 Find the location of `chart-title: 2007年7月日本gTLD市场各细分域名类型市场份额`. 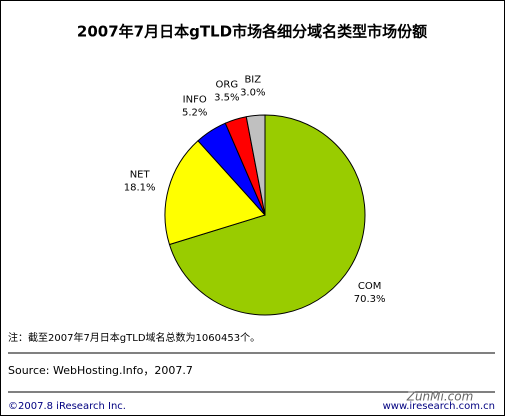

chart-title: 2007年7月日本gTLD市场各细分域名类型市场份额 is located at coordinates (252, 32).